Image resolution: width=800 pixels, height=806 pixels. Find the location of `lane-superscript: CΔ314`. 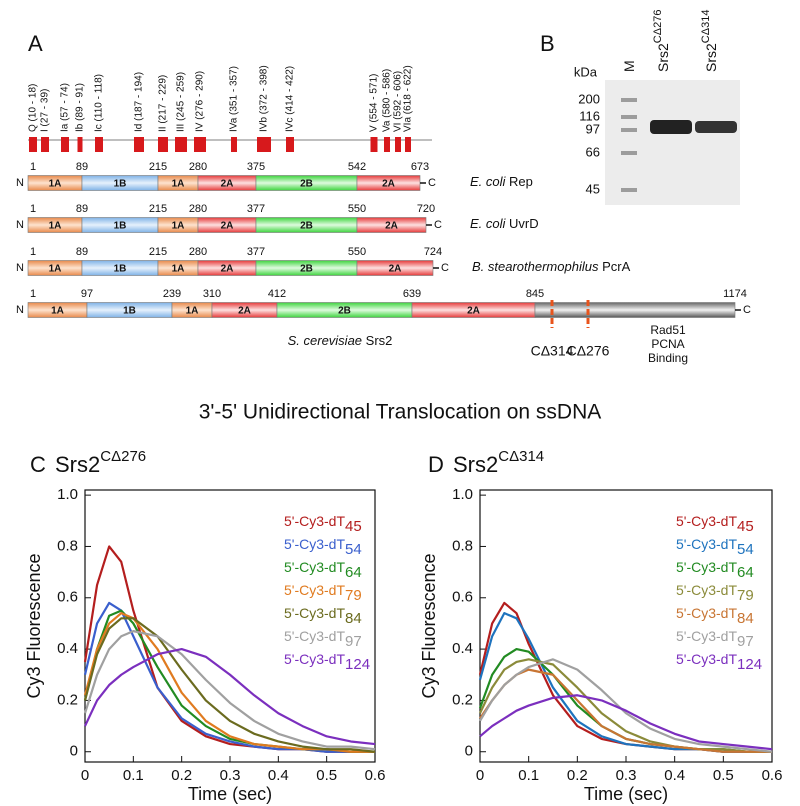

lane-superscript: CΔ314 is located at coordinates (706, 27).